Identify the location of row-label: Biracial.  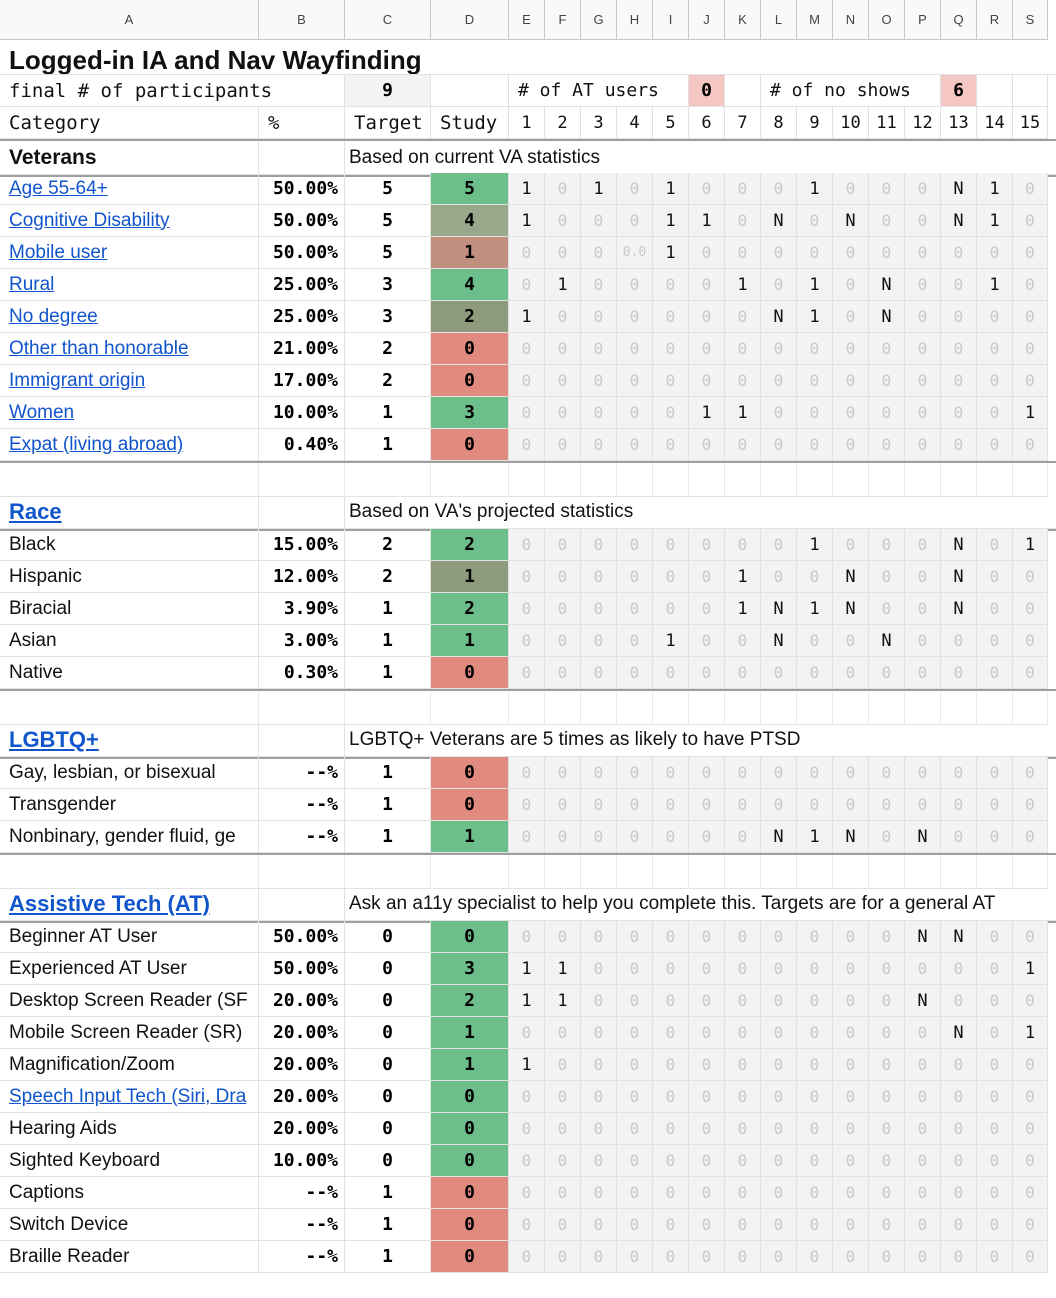
(129, 609).